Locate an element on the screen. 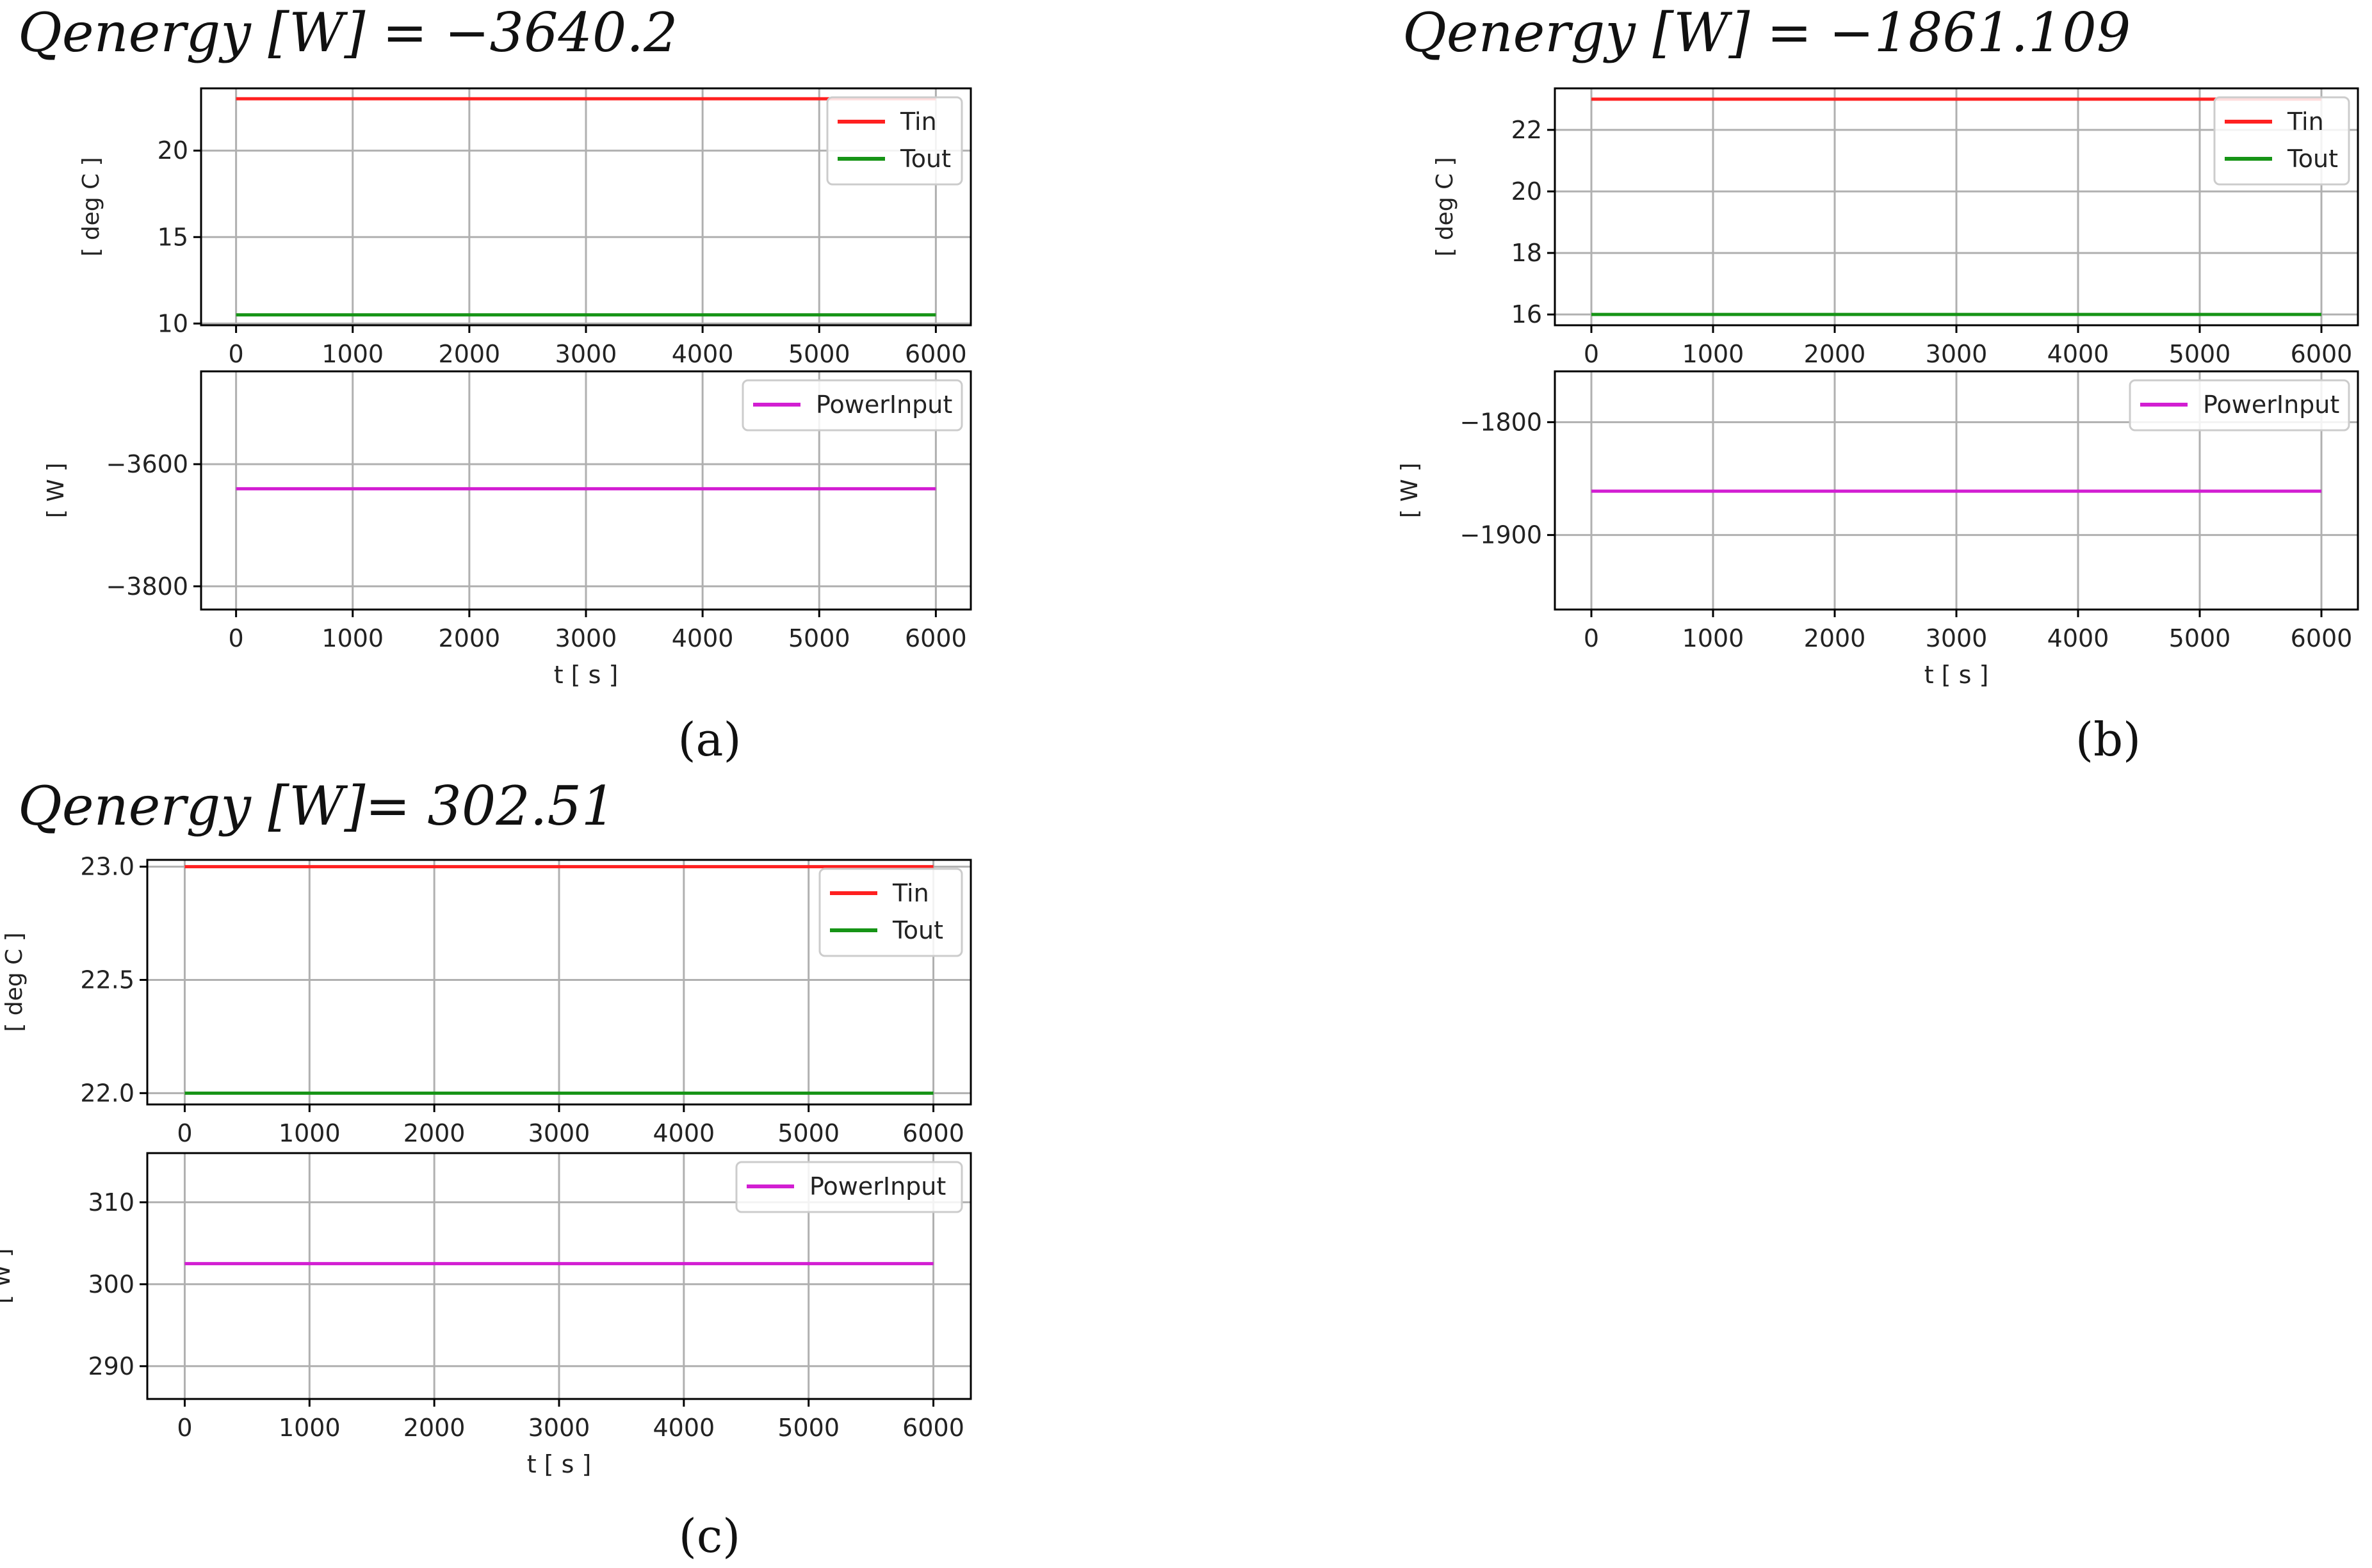  y-tick-label: 10 is located at coordinates (173, 323).